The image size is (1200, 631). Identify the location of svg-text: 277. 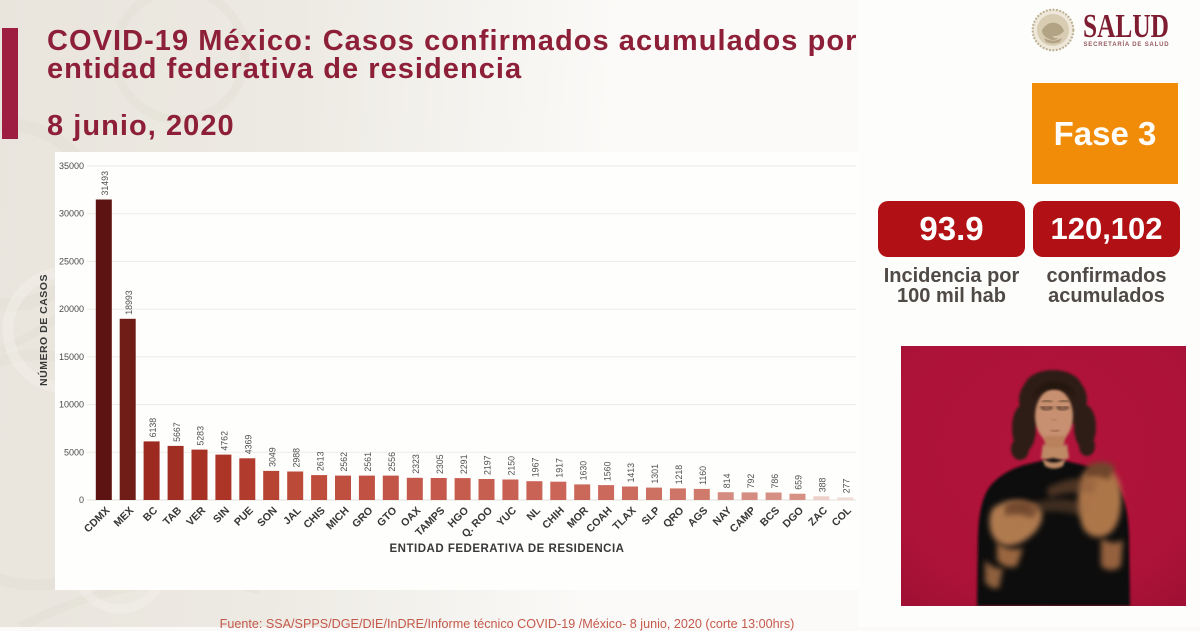
(847, 486).